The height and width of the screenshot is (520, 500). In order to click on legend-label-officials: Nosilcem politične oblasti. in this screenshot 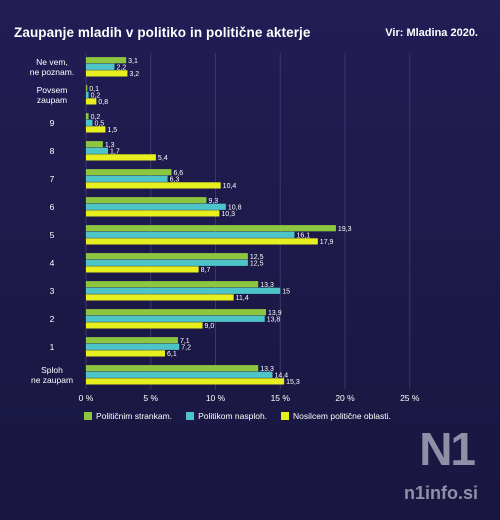, I will do `click(342, 416)`.